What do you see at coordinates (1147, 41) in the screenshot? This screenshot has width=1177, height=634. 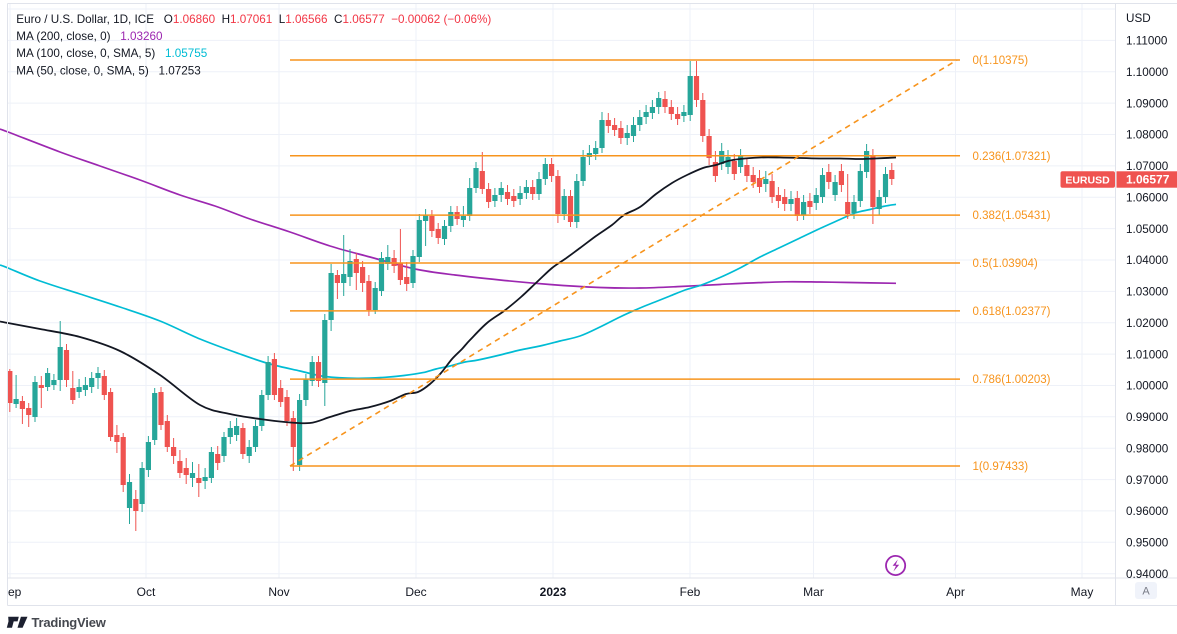 I see `svg-text: 1.11000` at bounding box center [1147, 41].